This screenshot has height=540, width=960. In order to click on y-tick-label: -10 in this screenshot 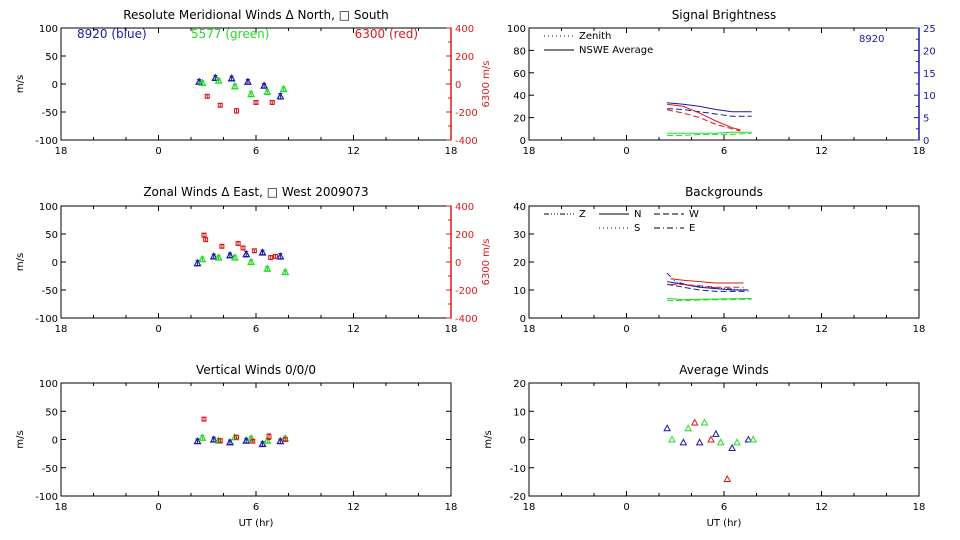, I will do `click(518, 469)`.